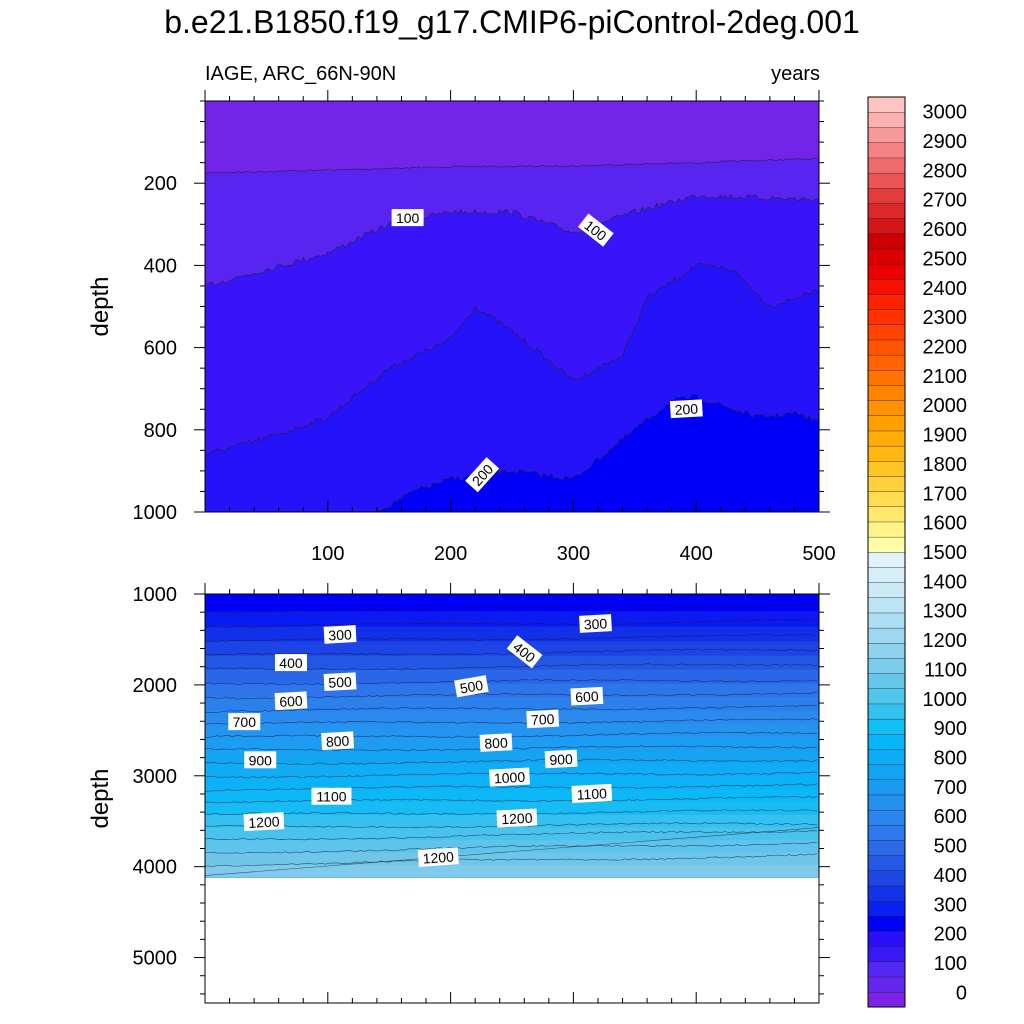 The height and width of the screenshot is (1024, 1024). Describe the element at coordinates (945, 171) in the screenshot. I see `colorbar-label: 2800` at that location.